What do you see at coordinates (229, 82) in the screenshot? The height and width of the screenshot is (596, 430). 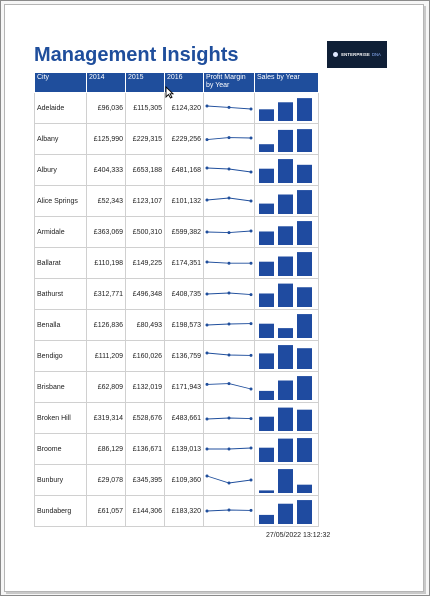 I see `header-profit-margin: Profit Margin by Year` at bounding box center [229, 82].